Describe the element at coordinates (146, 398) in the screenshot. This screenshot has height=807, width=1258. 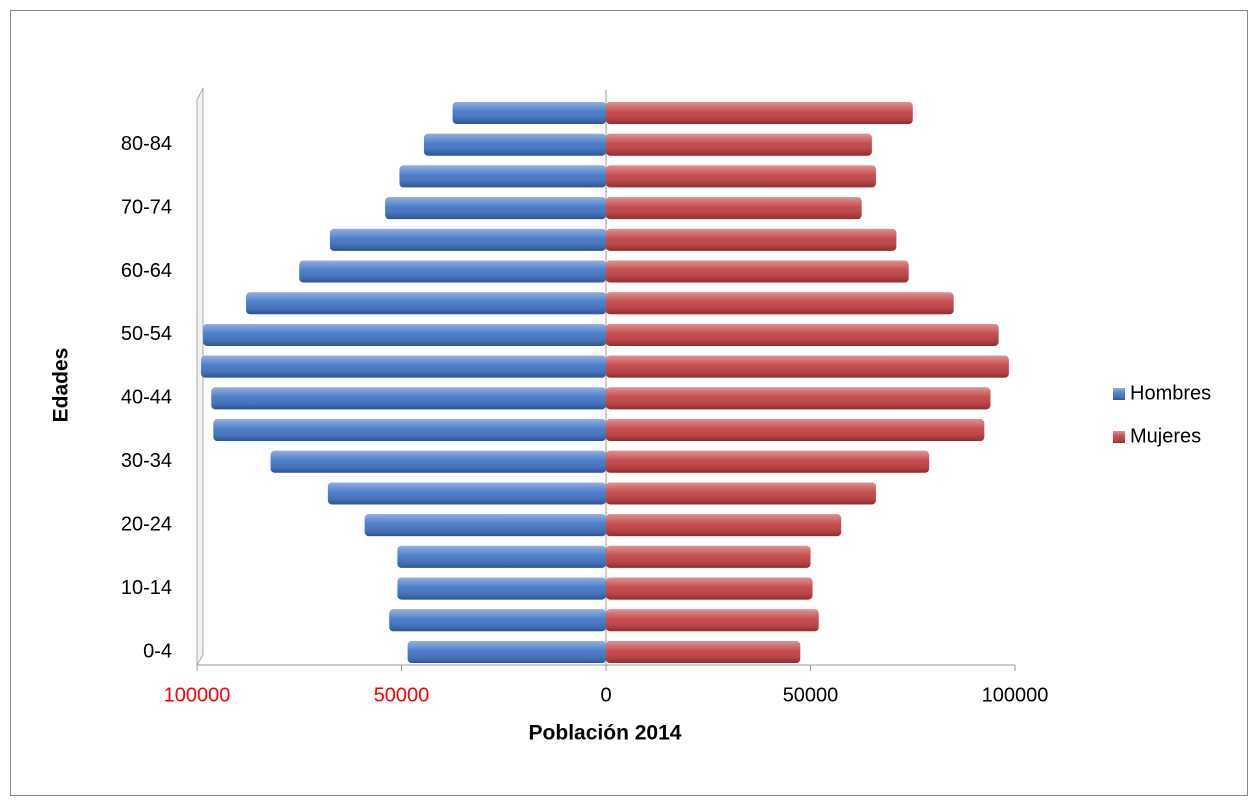
I see `y-tick-label: 40-44` at that location.